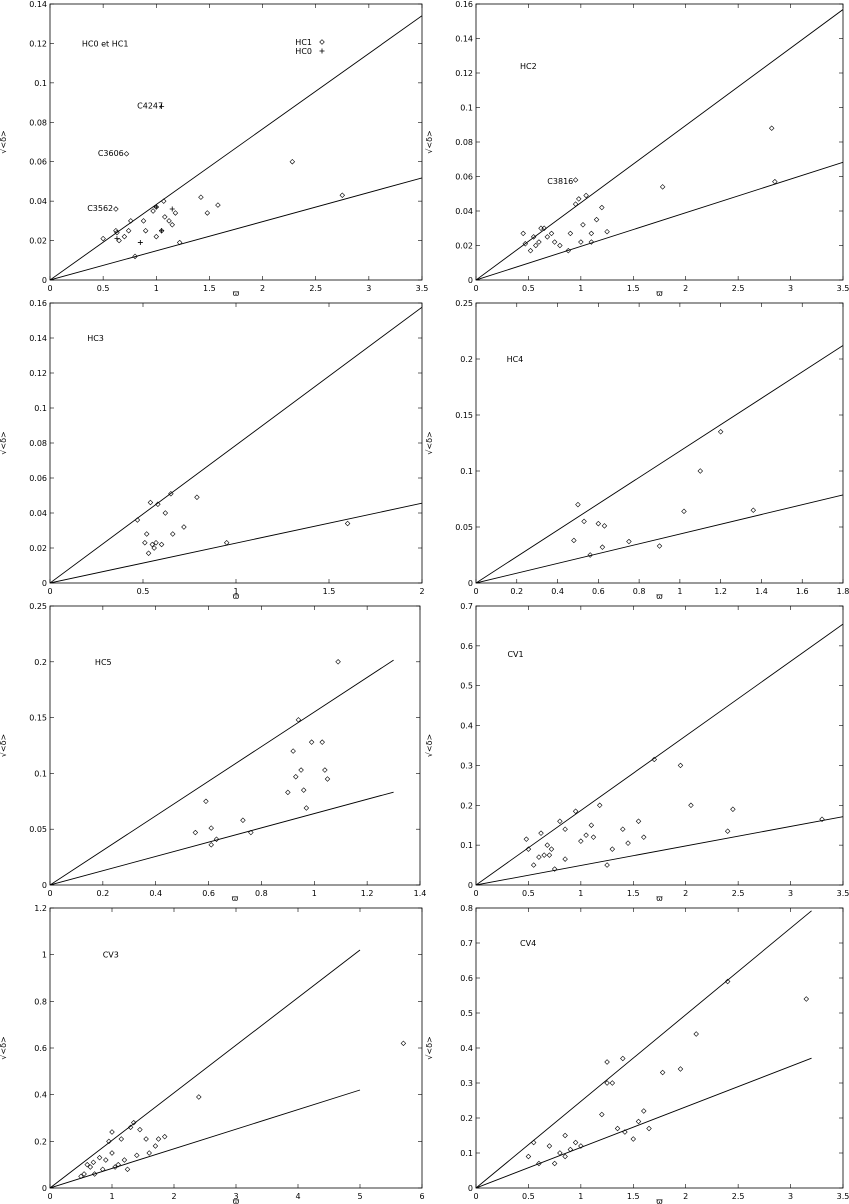  I want to click on x-tick-label: 1.4, so click(761, 591).